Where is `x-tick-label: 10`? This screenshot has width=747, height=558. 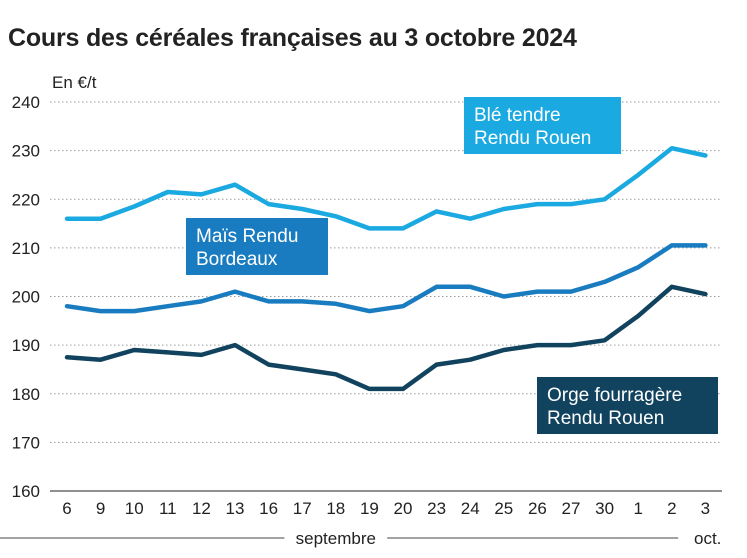
x-tick-label: 10 is located at coordinates (134, 508).